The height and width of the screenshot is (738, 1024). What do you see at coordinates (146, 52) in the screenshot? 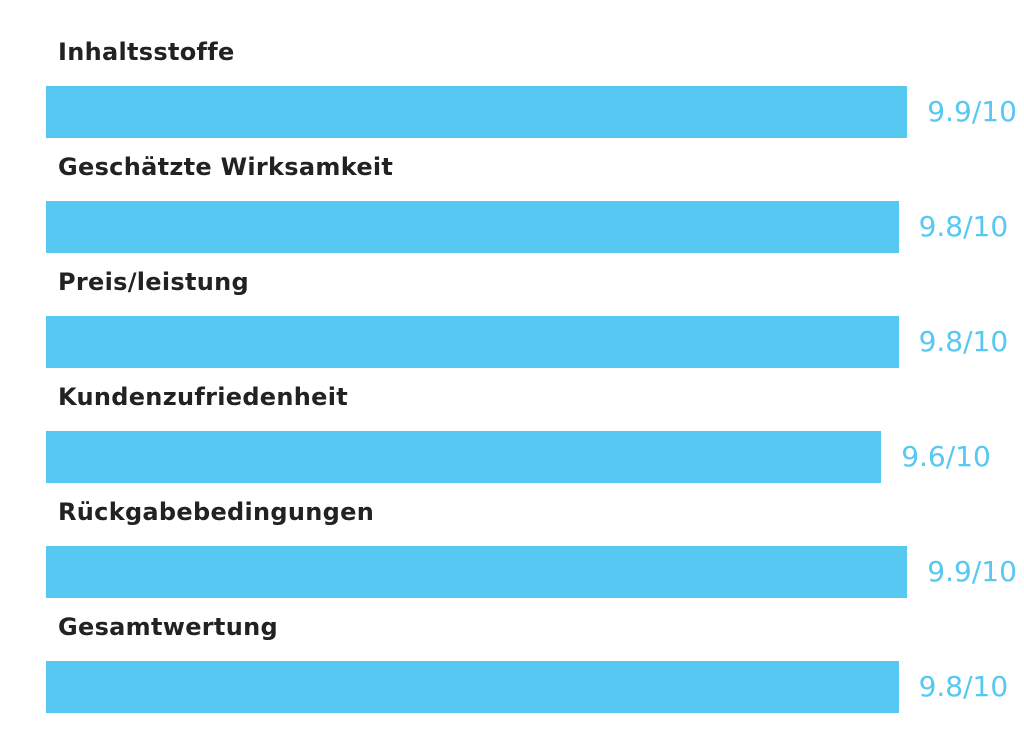
I see `category-label: Inhaltsstoffe` at bounding box center [146, 52].